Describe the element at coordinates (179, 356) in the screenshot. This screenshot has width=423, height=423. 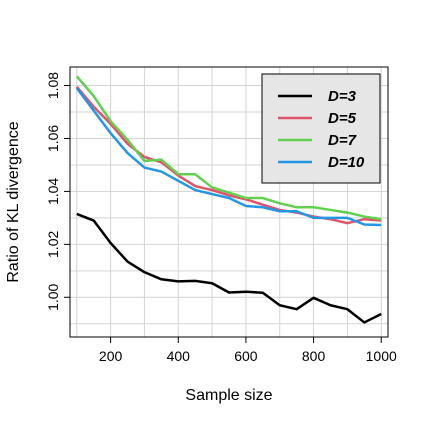
I see `x-tick-label: 400` at that location.